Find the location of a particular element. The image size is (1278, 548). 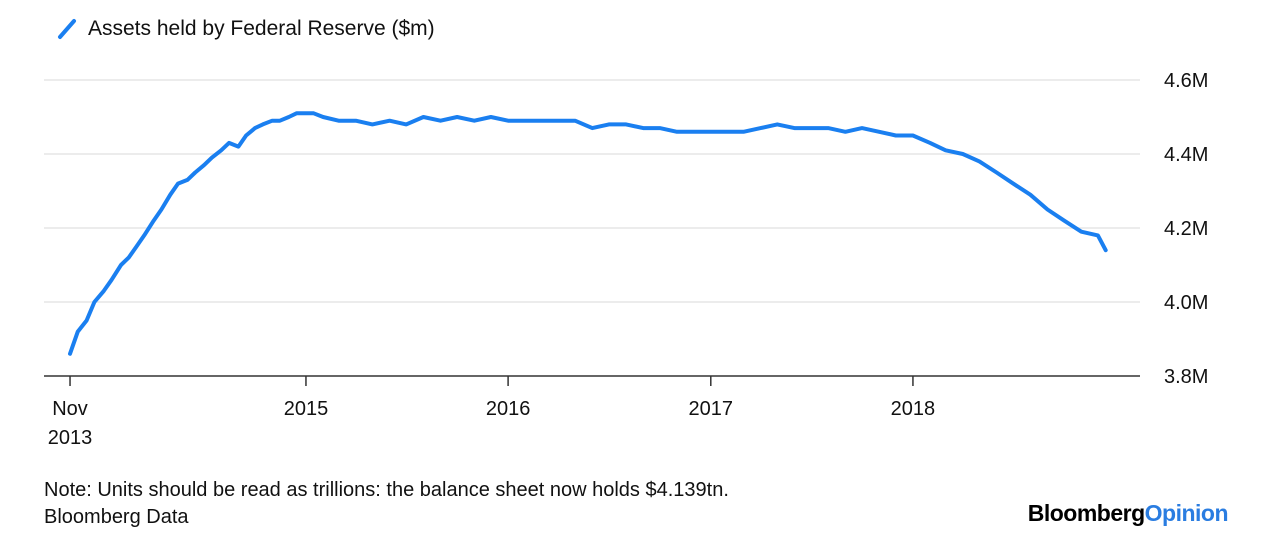

x-tick-label: 2013 is located at coordinates (70, 438).